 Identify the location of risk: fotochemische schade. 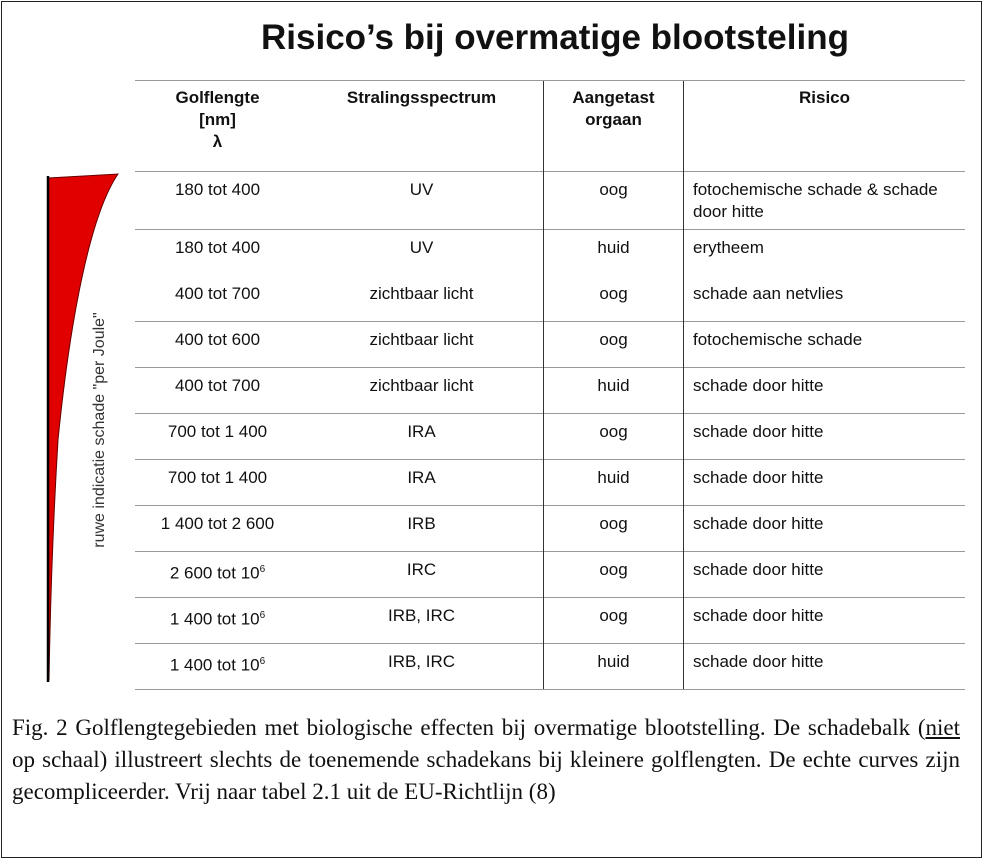
(778, 339).